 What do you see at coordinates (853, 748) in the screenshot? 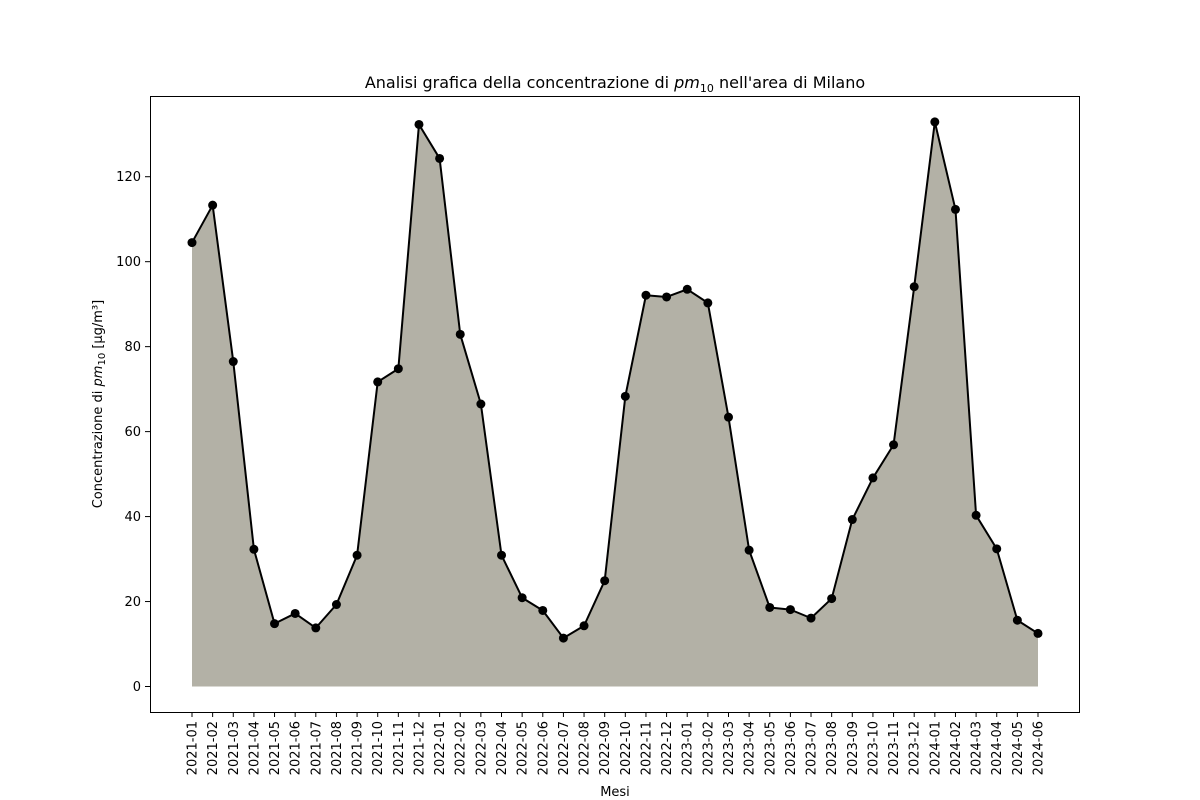
I see `x-tick-label: 2023-09` at bounding box center [853, 748].